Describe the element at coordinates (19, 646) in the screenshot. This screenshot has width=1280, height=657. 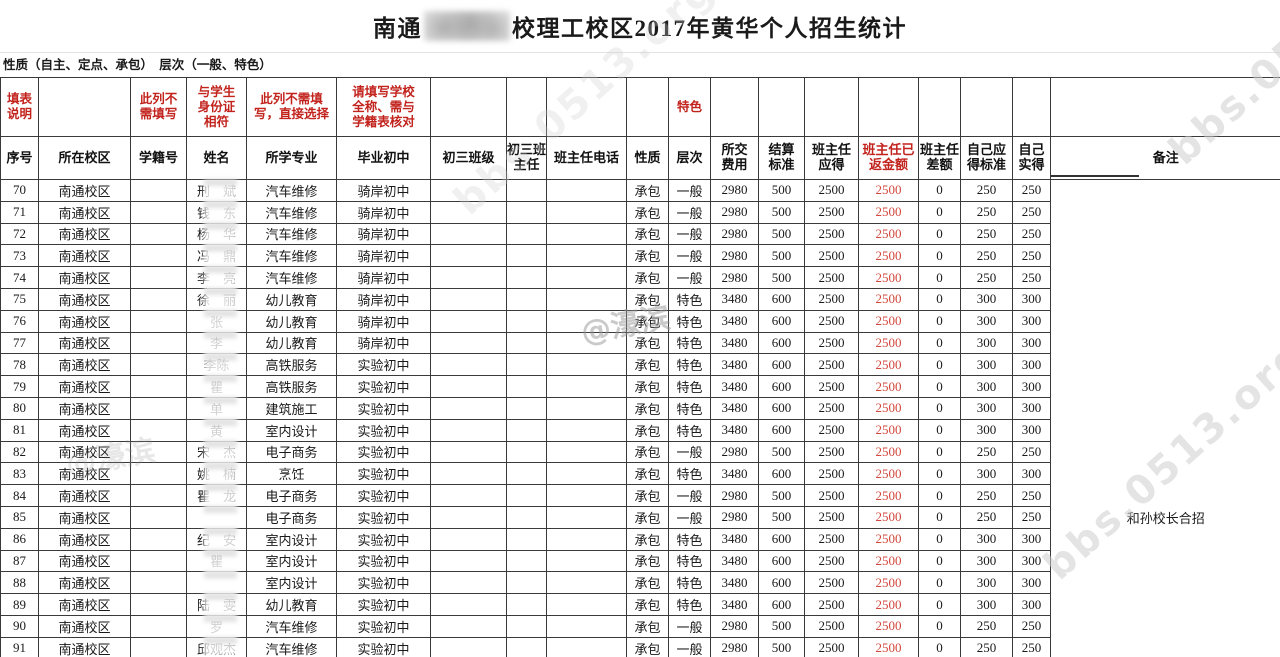
I see `cell-seq: 91` at that location.